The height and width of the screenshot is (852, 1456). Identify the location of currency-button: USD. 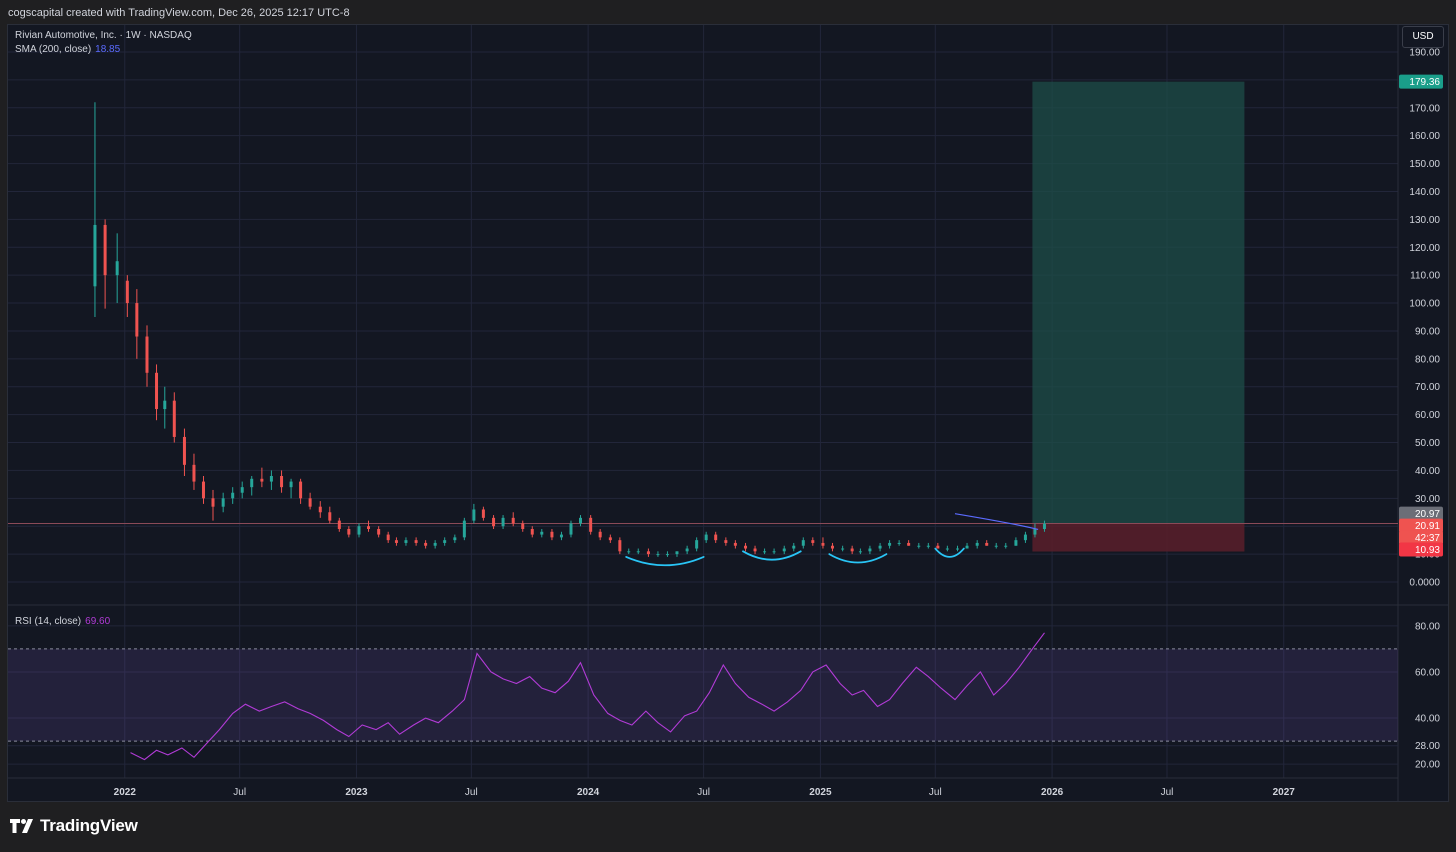
(1423, 37).